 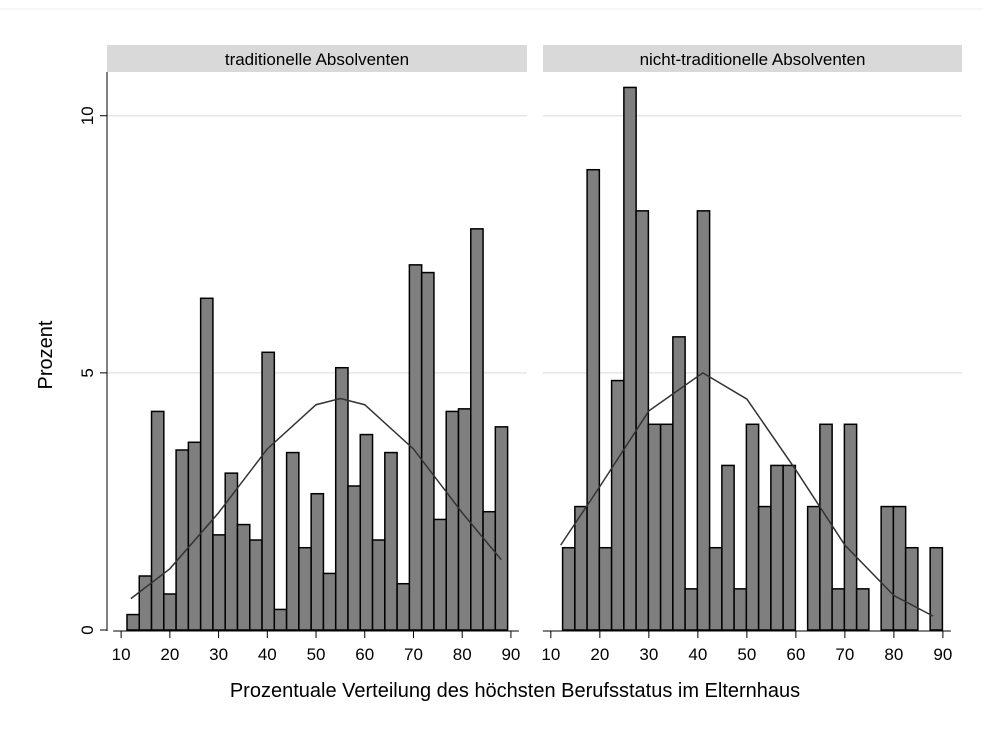 I want to click on y-tick-label: 5, so click(x=87, y=372).